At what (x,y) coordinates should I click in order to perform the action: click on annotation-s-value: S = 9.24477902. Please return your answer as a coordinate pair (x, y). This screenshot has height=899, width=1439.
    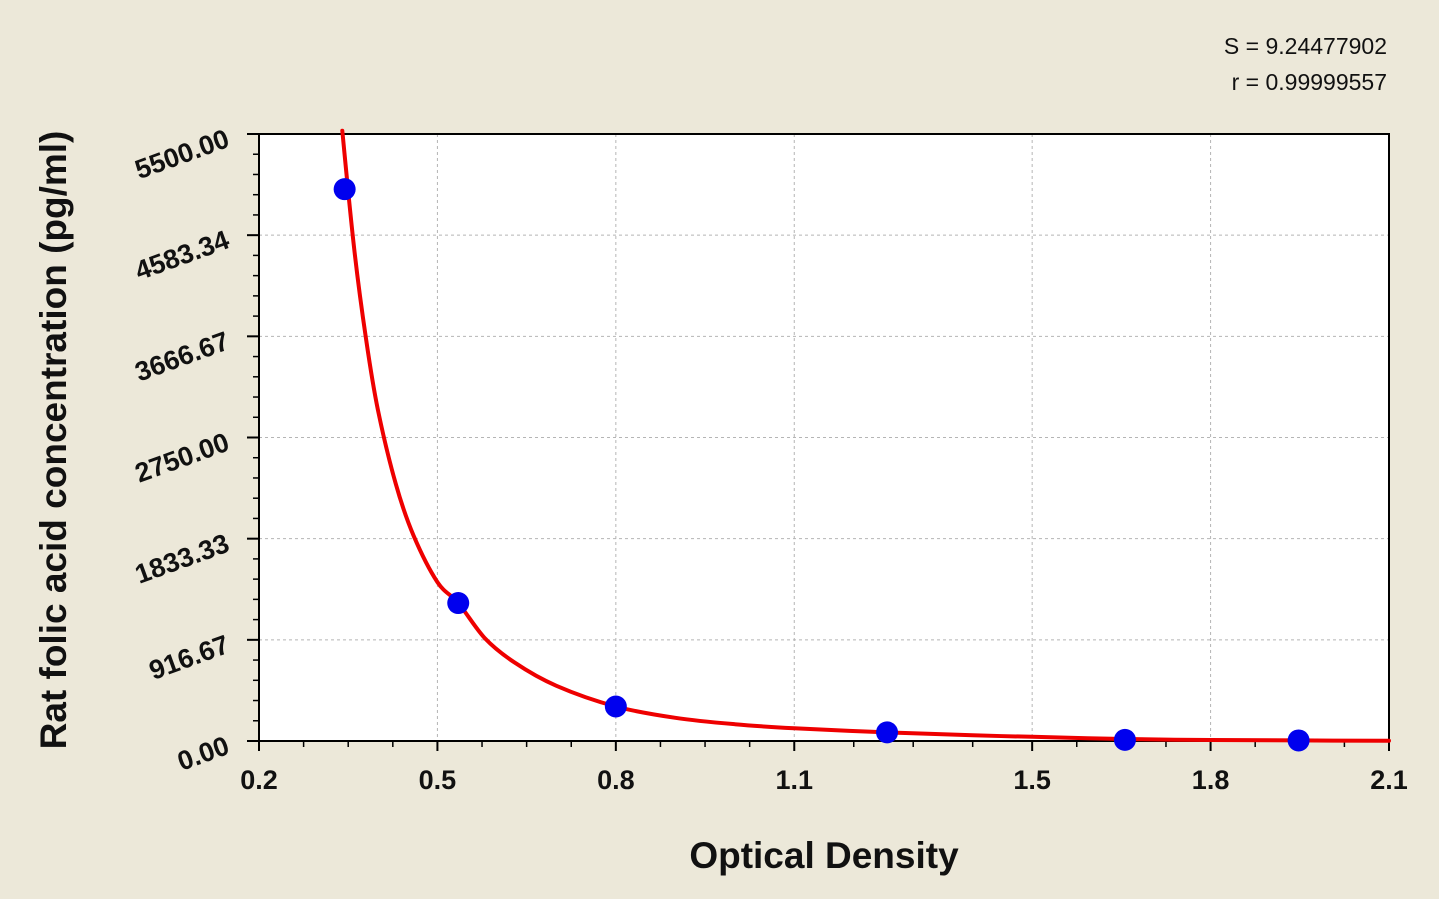
    Looking at the image, I should click on (1305, 46).